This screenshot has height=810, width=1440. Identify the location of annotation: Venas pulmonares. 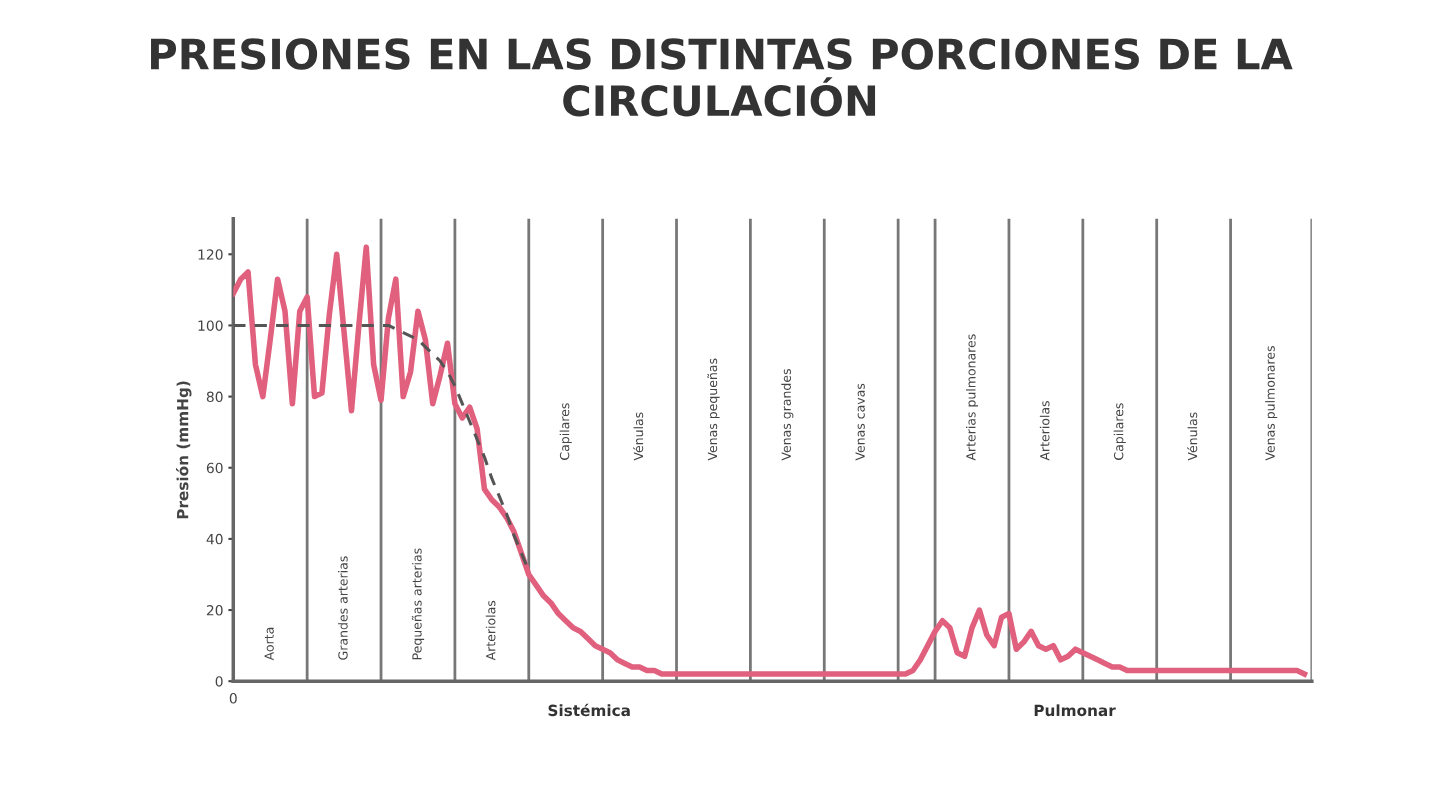
(1271, 403).